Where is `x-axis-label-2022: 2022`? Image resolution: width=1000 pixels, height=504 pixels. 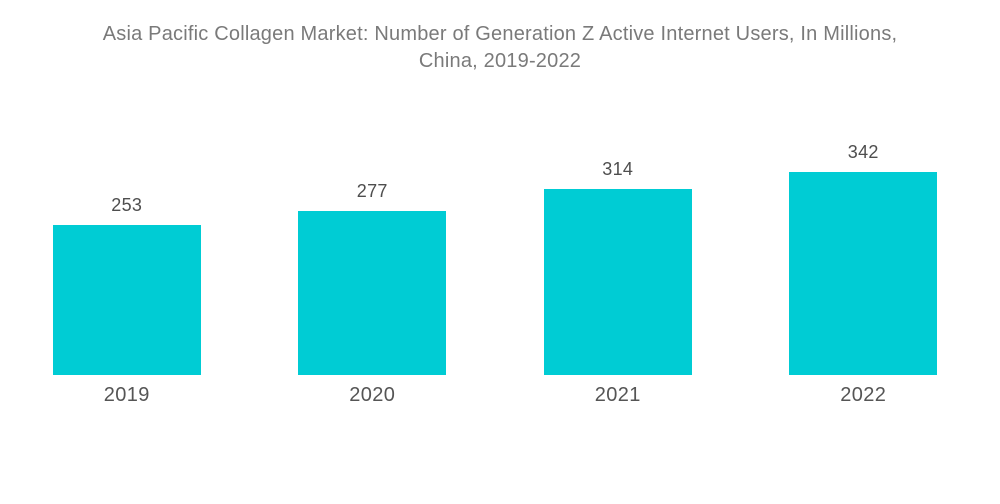 x-axis-label-2022: 2022 is located at coordinates (863, 395).